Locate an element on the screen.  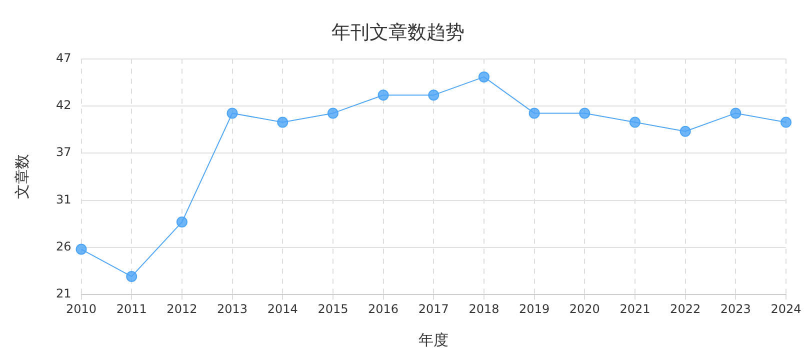
x-axis-title: 年度 is located at coordinates (433, 339).